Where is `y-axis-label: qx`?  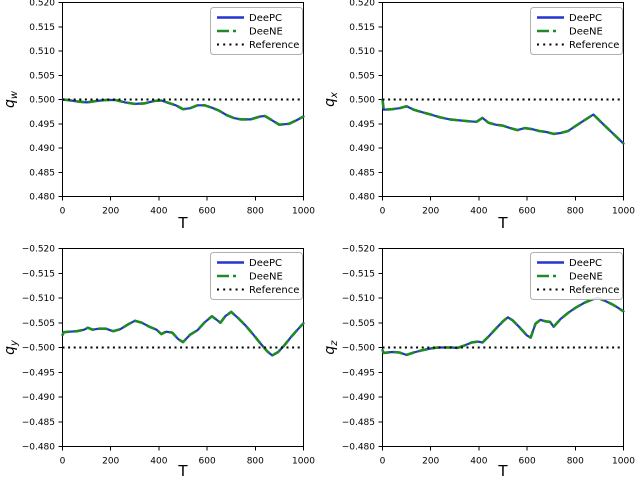
y-axis-label: qx is located at coordinates (331, 99).